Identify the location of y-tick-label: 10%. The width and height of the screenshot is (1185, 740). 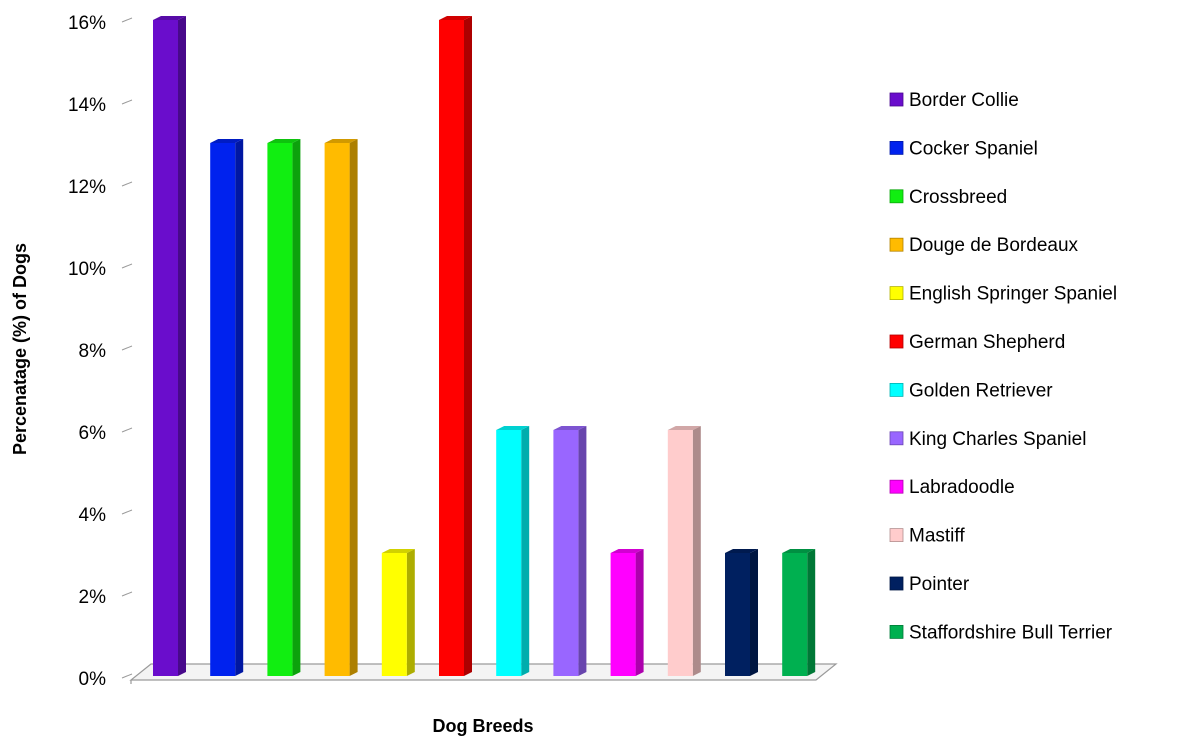
(87, 269).